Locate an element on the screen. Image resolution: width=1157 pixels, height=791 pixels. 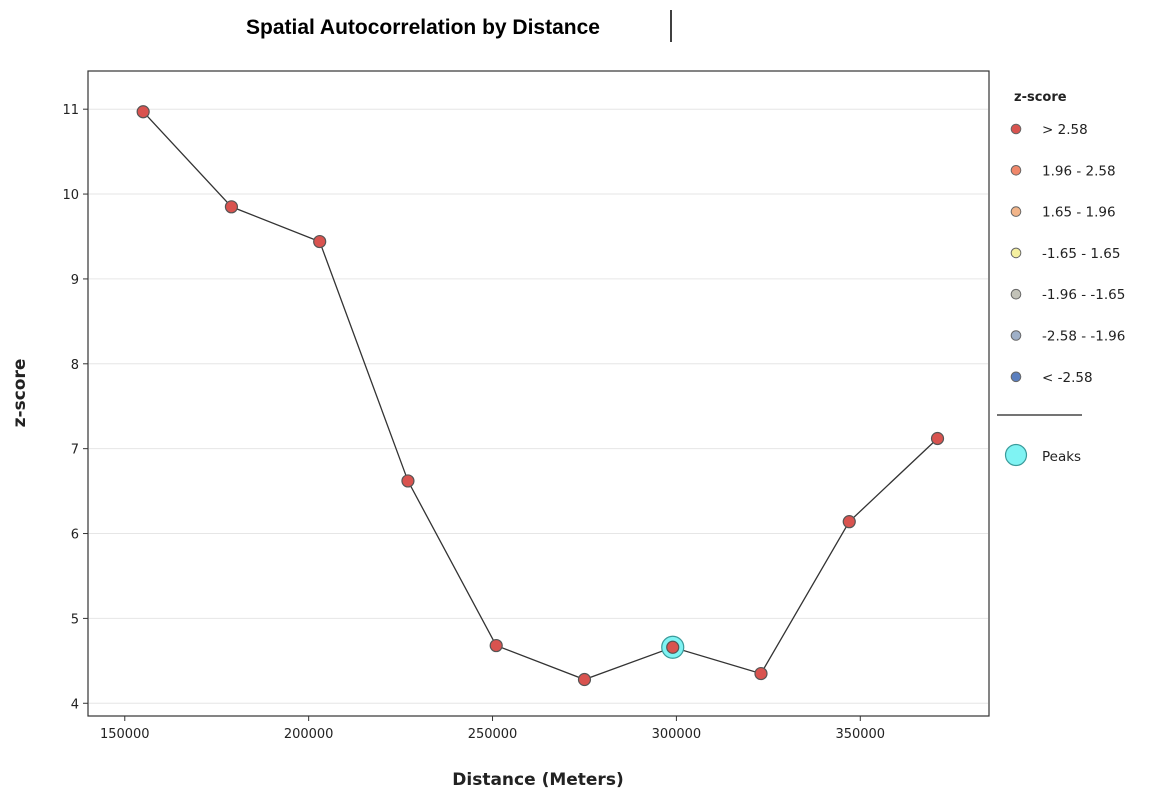
x-tick-label: 200000 is located at coordinates (309, 734).